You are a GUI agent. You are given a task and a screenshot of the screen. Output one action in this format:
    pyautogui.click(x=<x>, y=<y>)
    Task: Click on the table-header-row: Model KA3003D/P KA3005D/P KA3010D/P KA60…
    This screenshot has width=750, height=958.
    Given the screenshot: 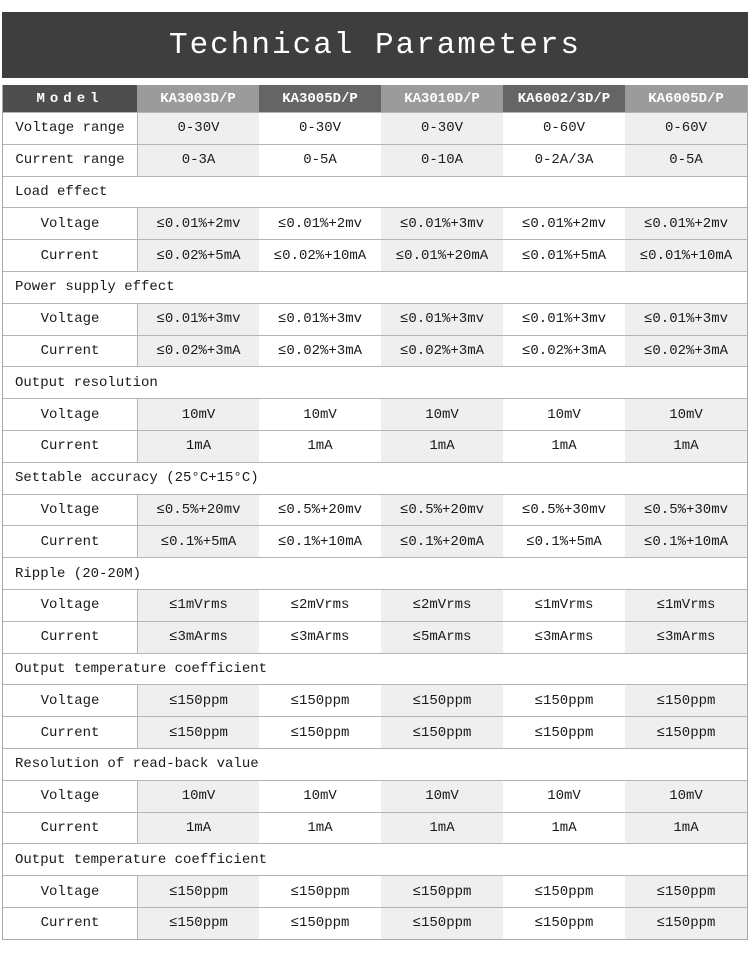 What is the action you would take?
    pyautogui.click(x=375, y=98)
    